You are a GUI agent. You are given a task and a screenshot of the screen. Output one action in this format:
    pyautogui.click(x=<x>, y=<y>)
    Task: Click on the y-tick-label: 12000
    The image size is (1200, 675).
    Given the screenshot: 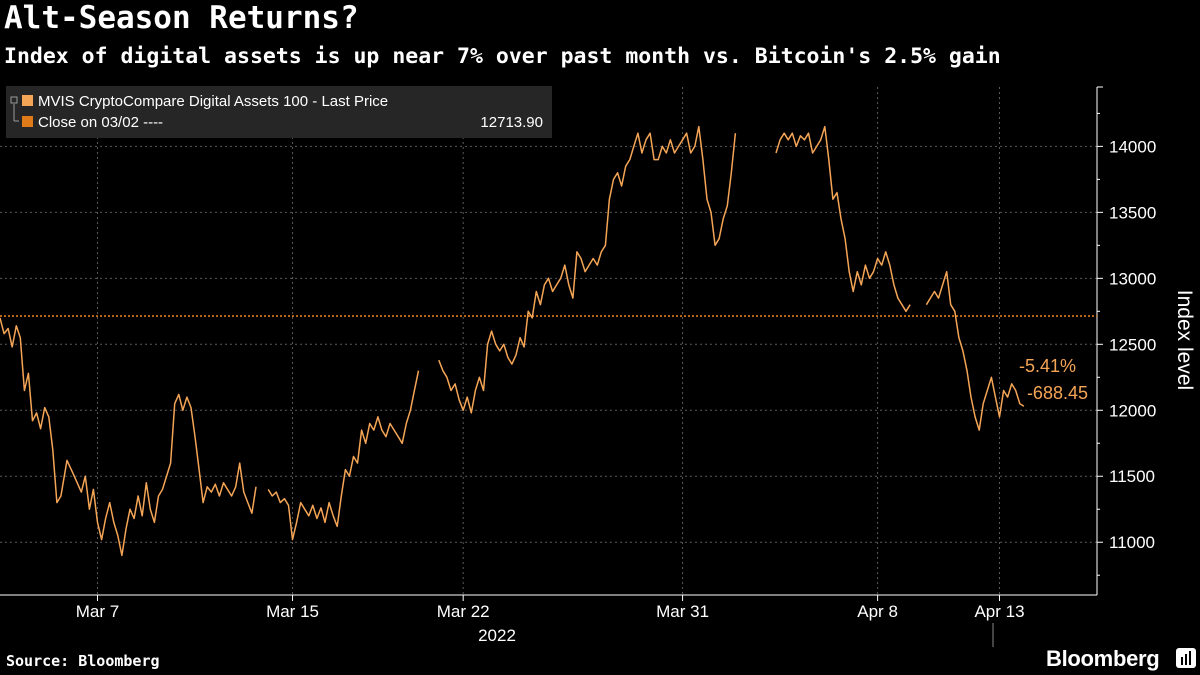 What is the action you would take?
    pyautogui.click(x=1132, y=410)
    